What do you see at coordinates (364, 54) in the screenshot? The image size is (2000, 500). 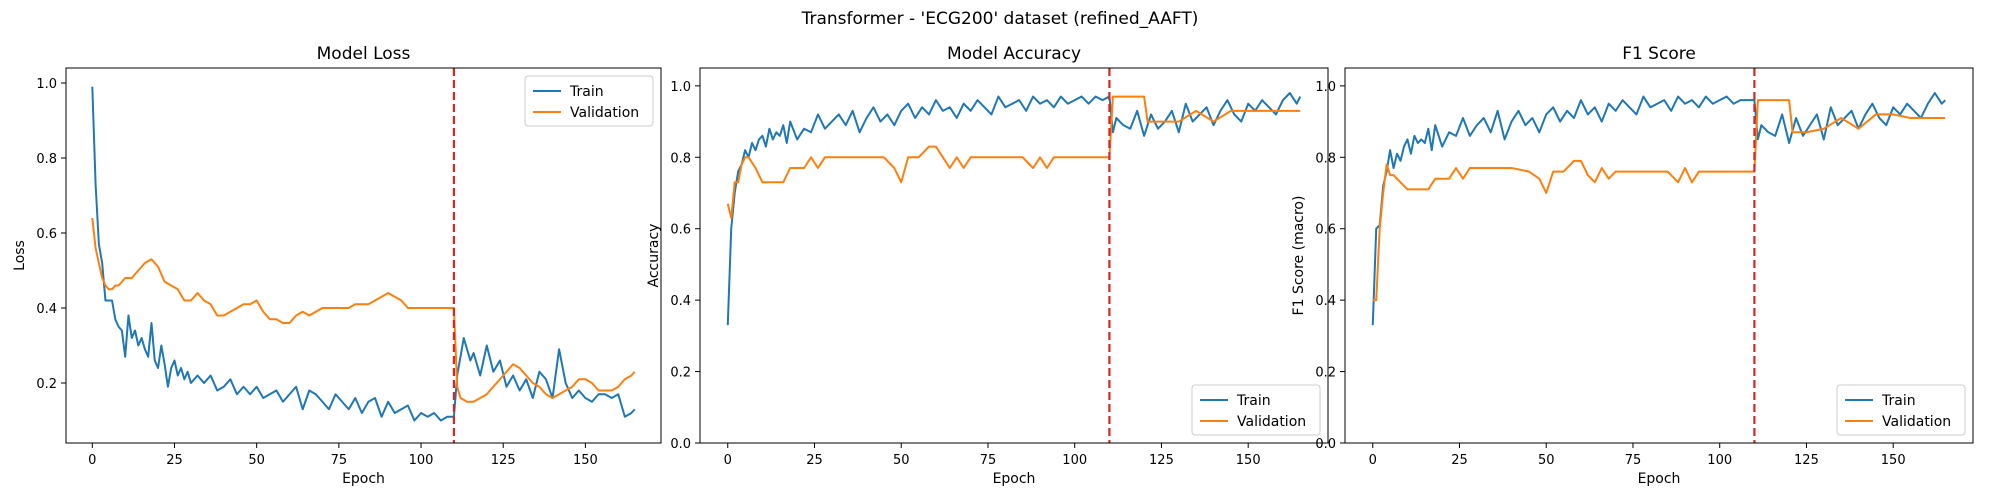 I see `panel-title: Model Loss` at bounding box center [364, 54].